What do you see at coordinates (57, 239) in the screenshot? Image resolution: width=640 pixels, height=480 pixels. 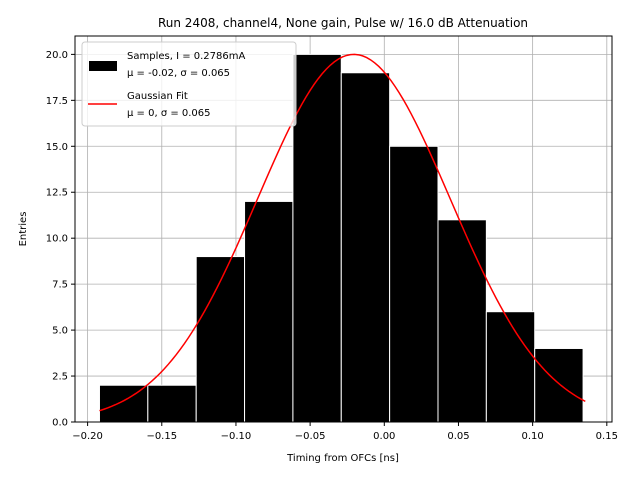 I see `y-tick-label: 10.0` at bounding box center [57, 239].